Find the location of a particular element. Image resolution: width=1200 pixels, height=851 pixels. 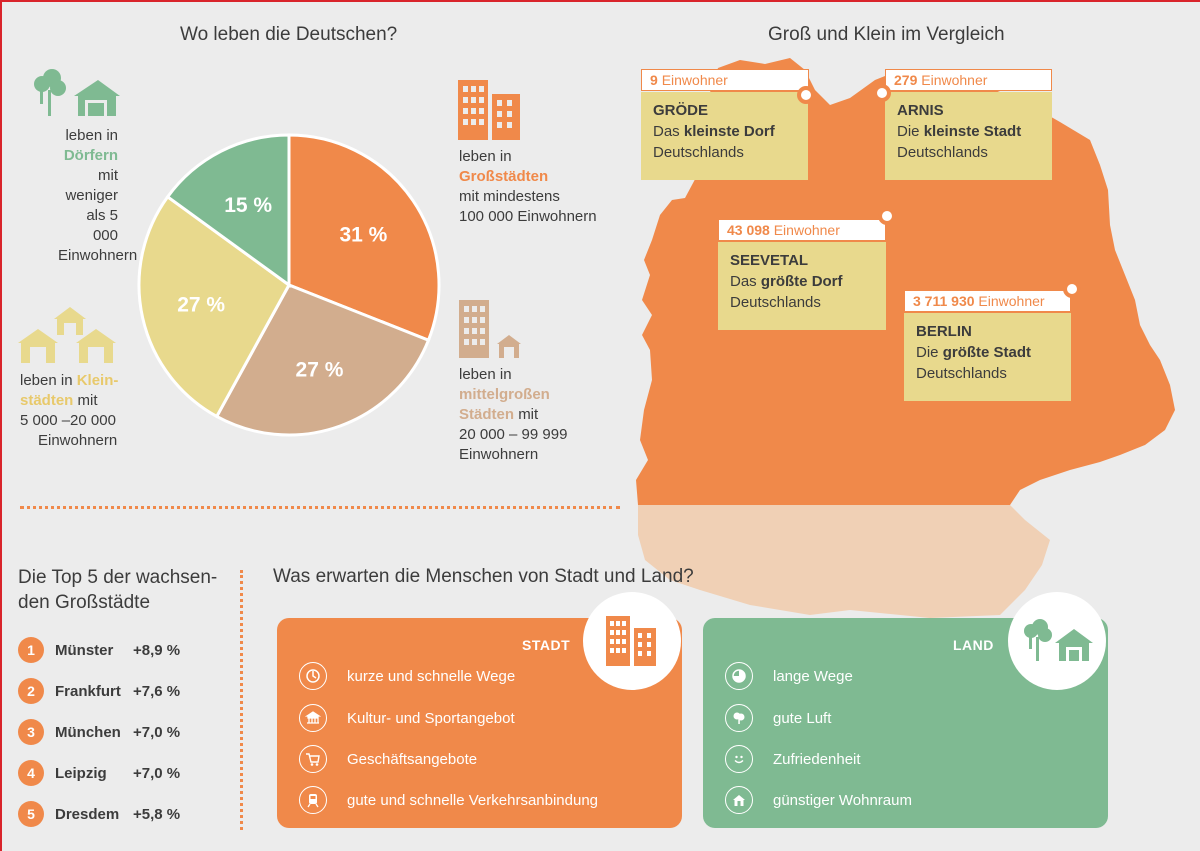

population-number: 9 is located at coordinates (654, 80).